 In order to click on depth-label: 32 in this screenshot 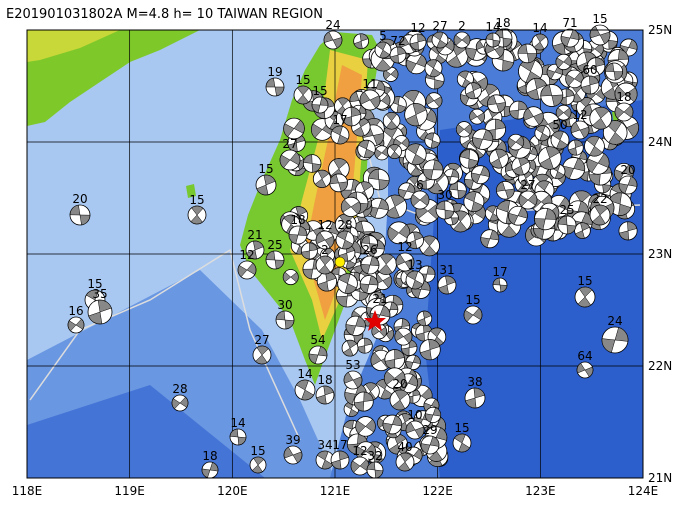, I will do `click(374, 456)`.